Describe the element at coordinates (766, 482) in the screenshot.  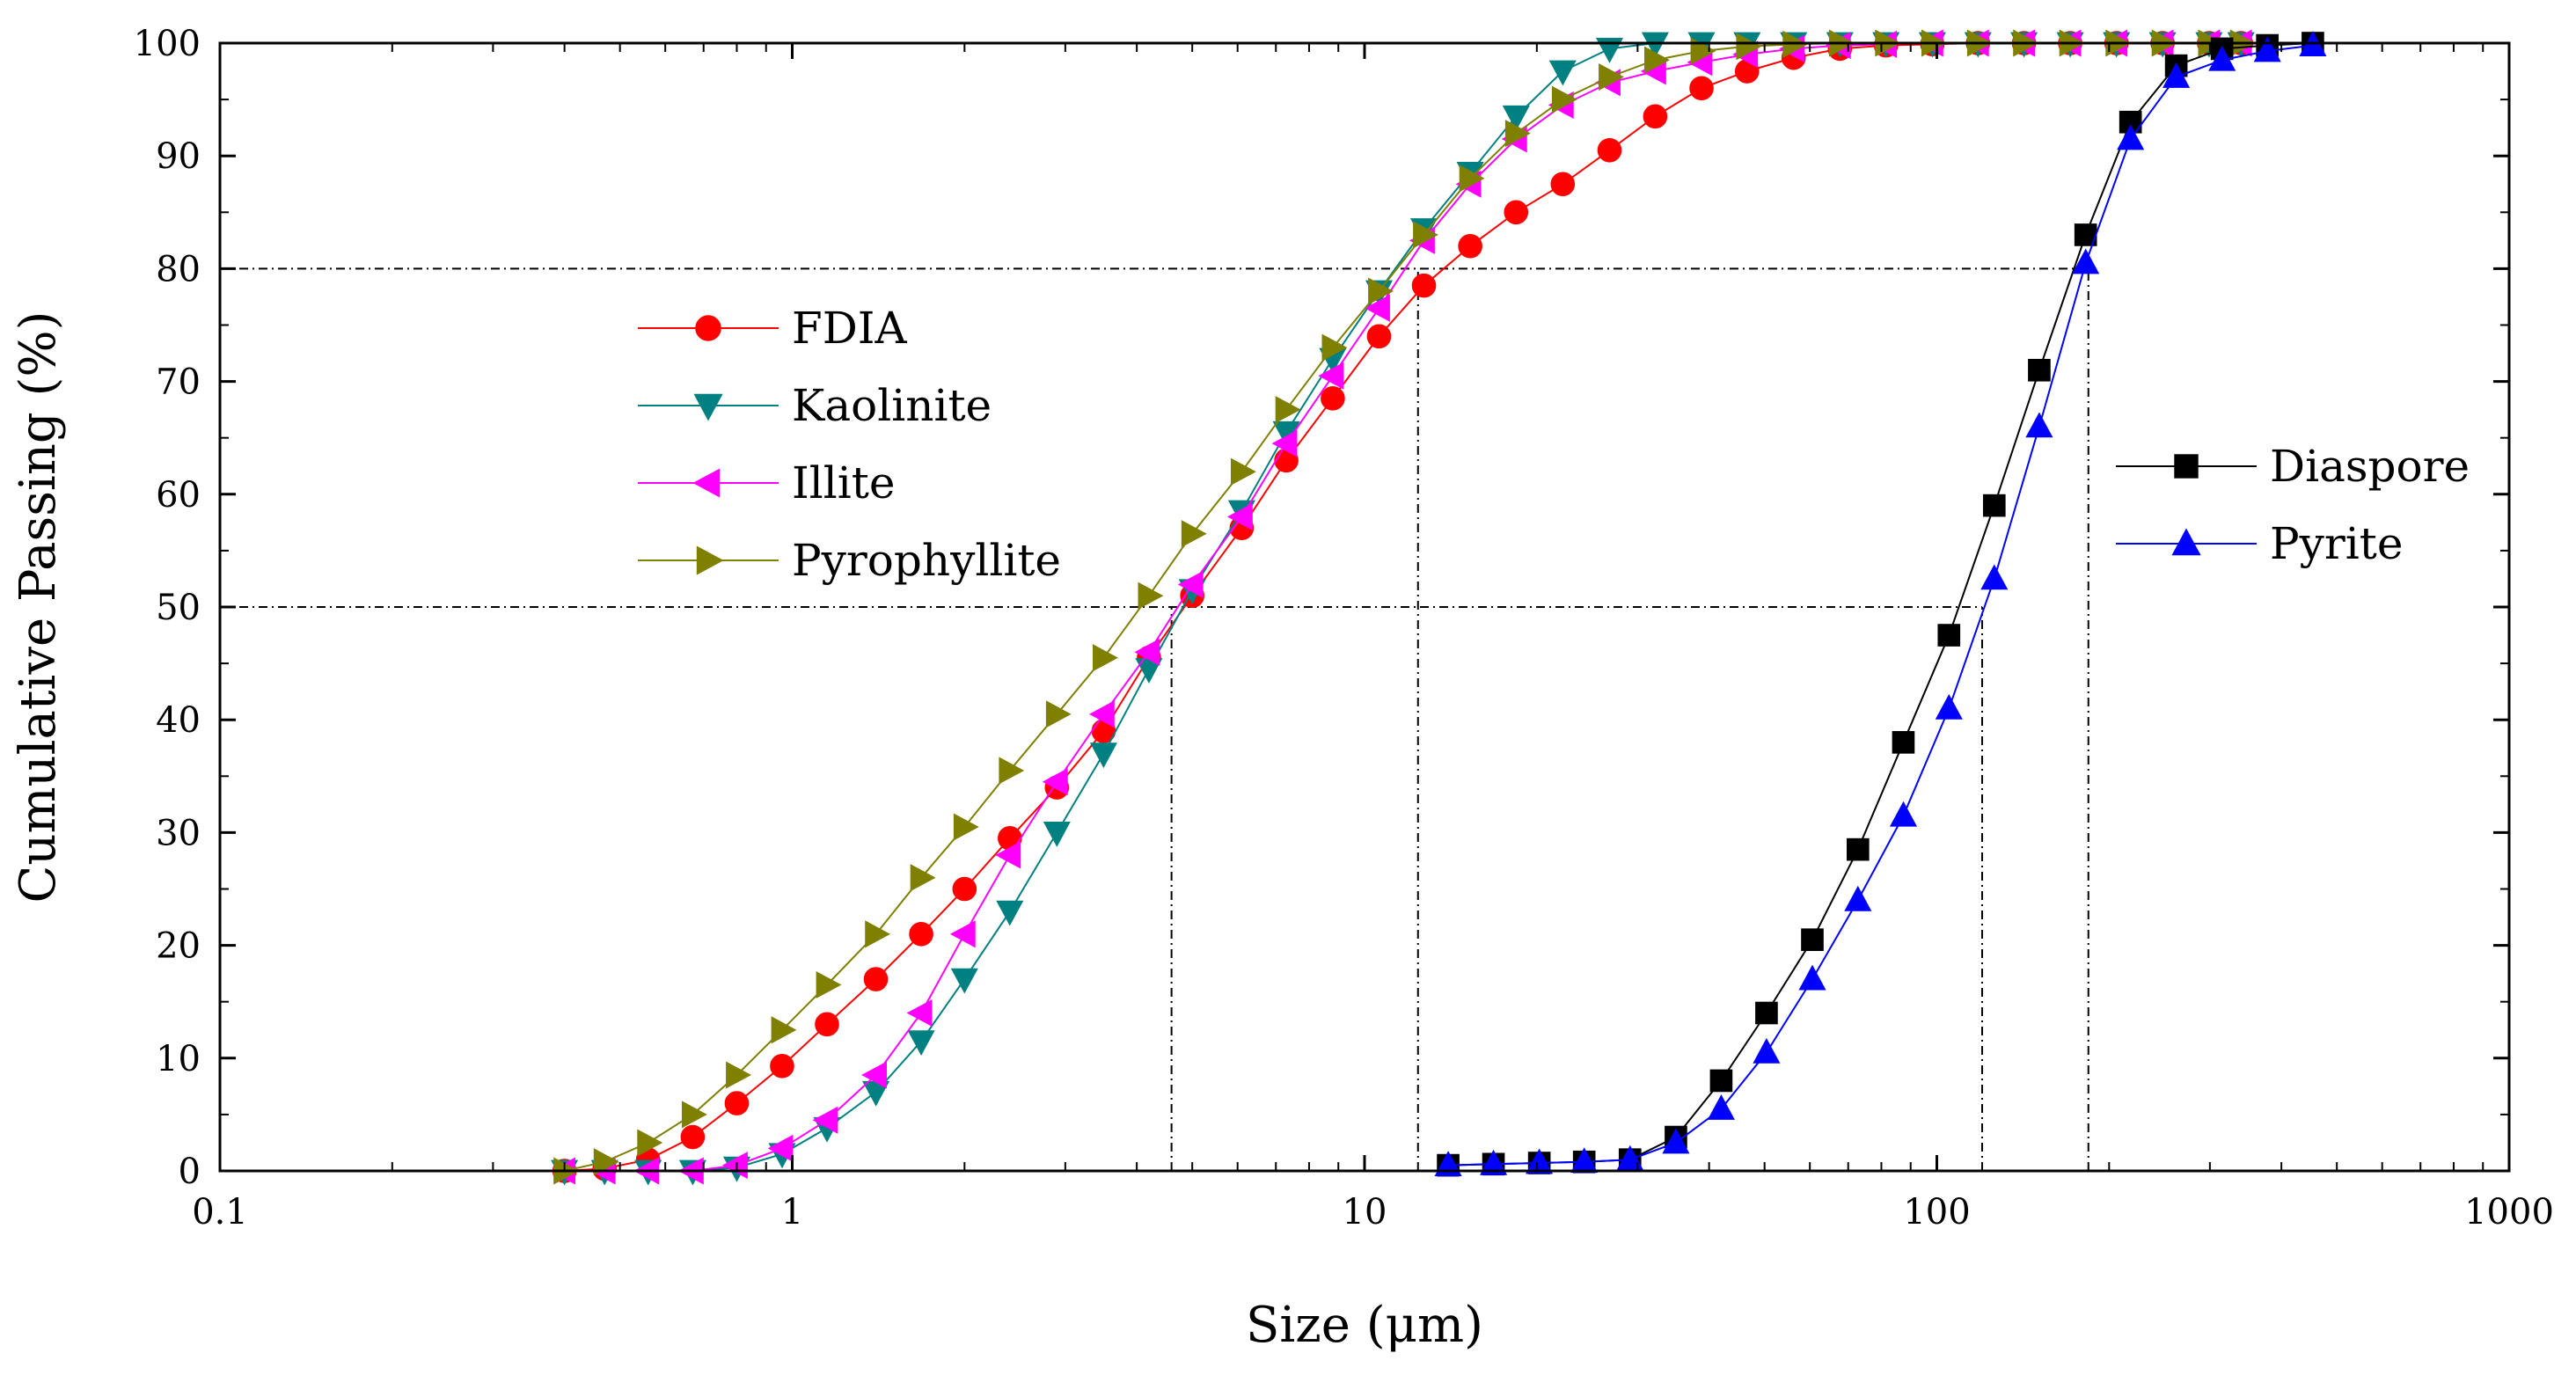
I see `legend-item-illite: Illite` at that location.